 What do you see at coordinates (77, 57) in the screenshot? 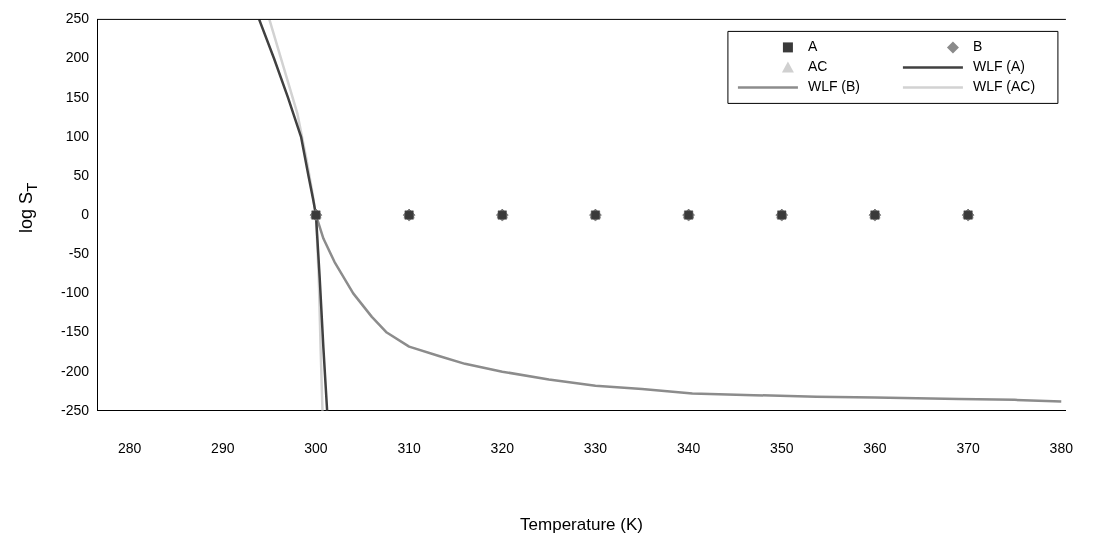
I see `y-tick-label: 200` at bounding box center [77, 57].